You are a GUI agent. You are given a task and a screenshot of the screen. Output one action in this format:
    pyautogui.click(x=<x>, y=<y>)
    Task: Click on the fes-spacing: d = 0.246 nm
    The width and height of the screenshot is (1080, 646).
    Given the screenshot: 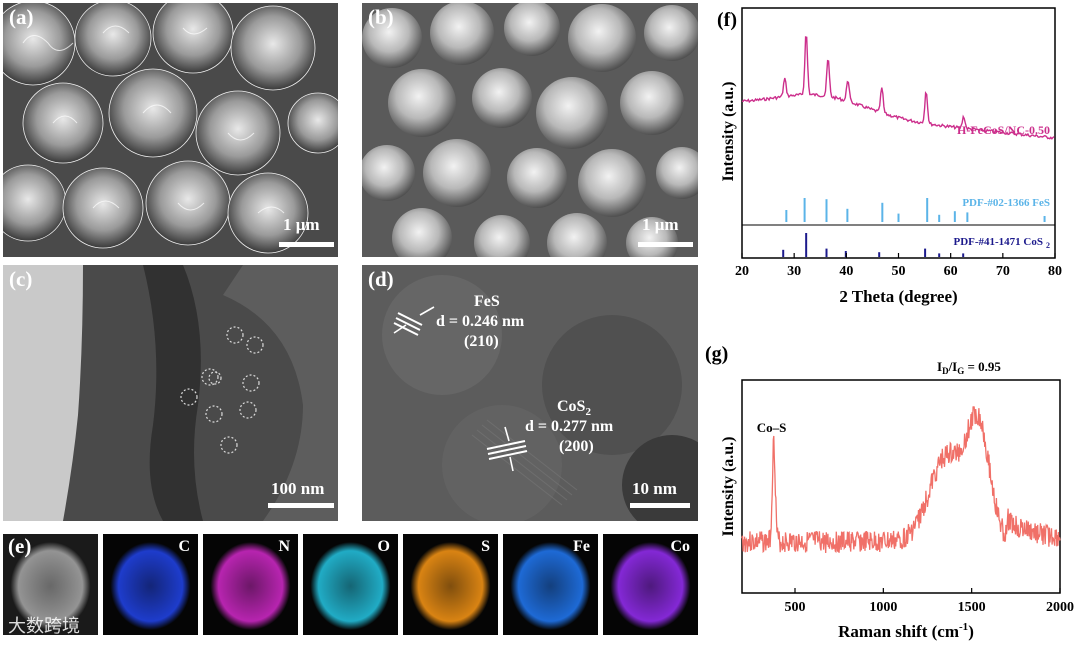 What is the action you would take?
    pyautogui.click(x=480, y=321)
    